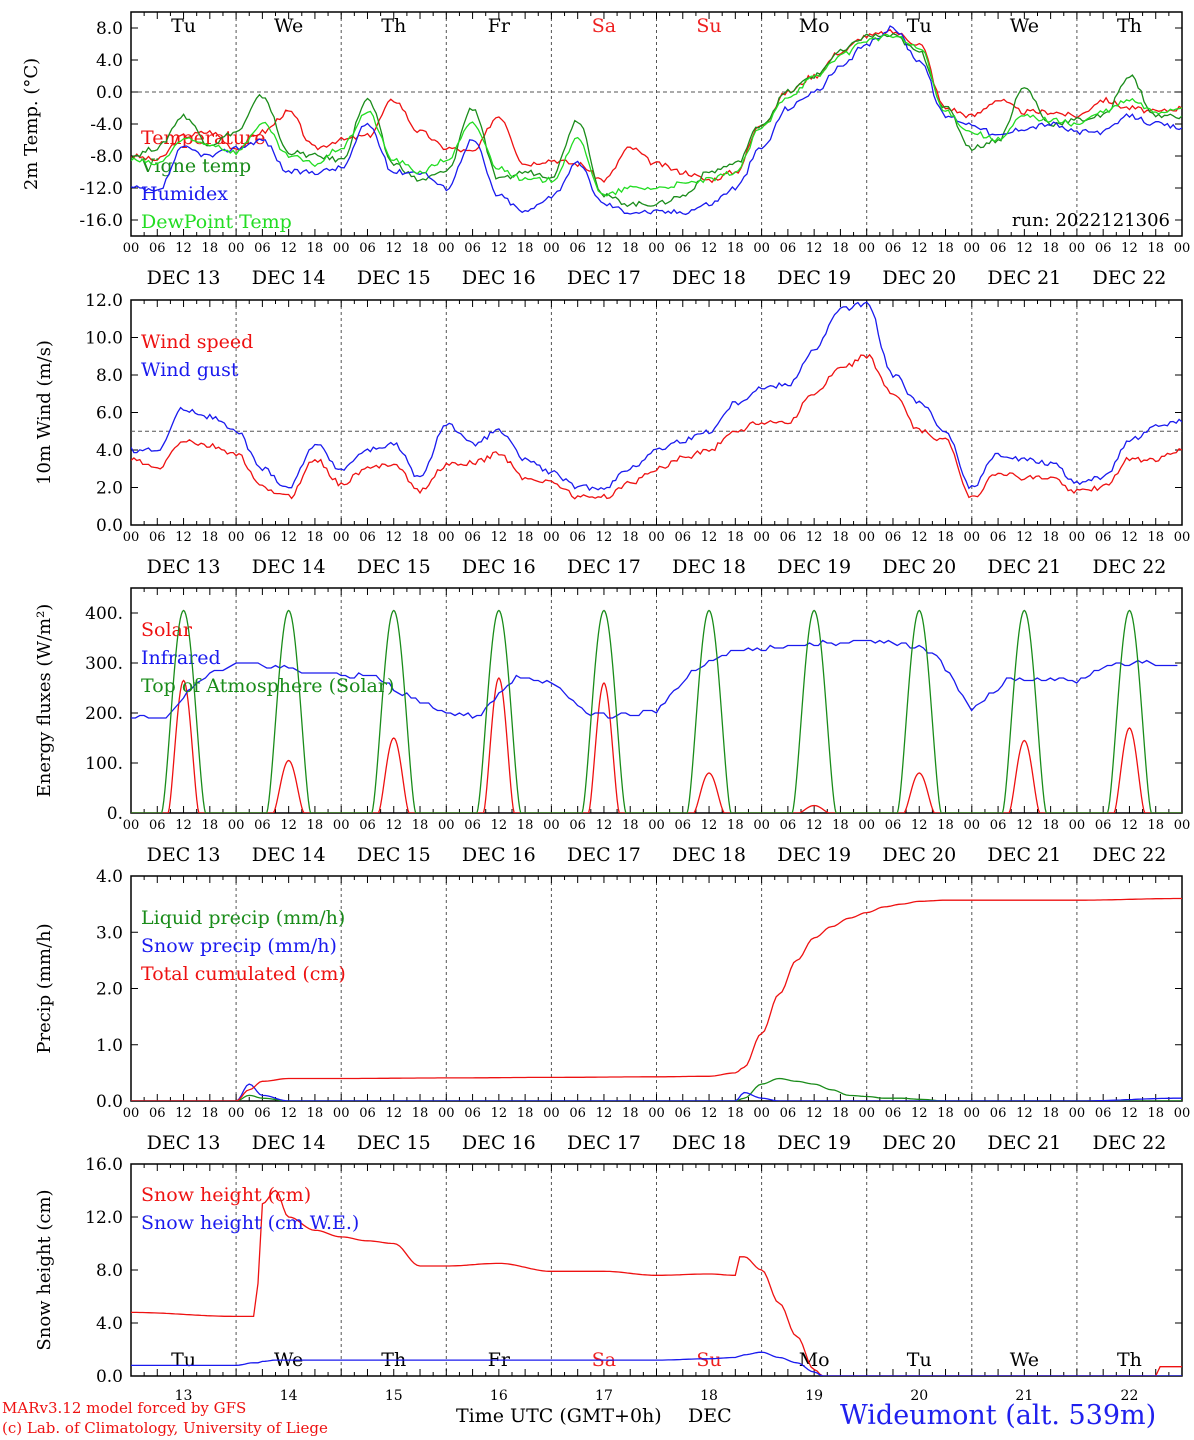 The width and height of the screenshot is (1194, 1440). I want to click on y-axis-label: 10m Wind (m/s), so click(44, 412).